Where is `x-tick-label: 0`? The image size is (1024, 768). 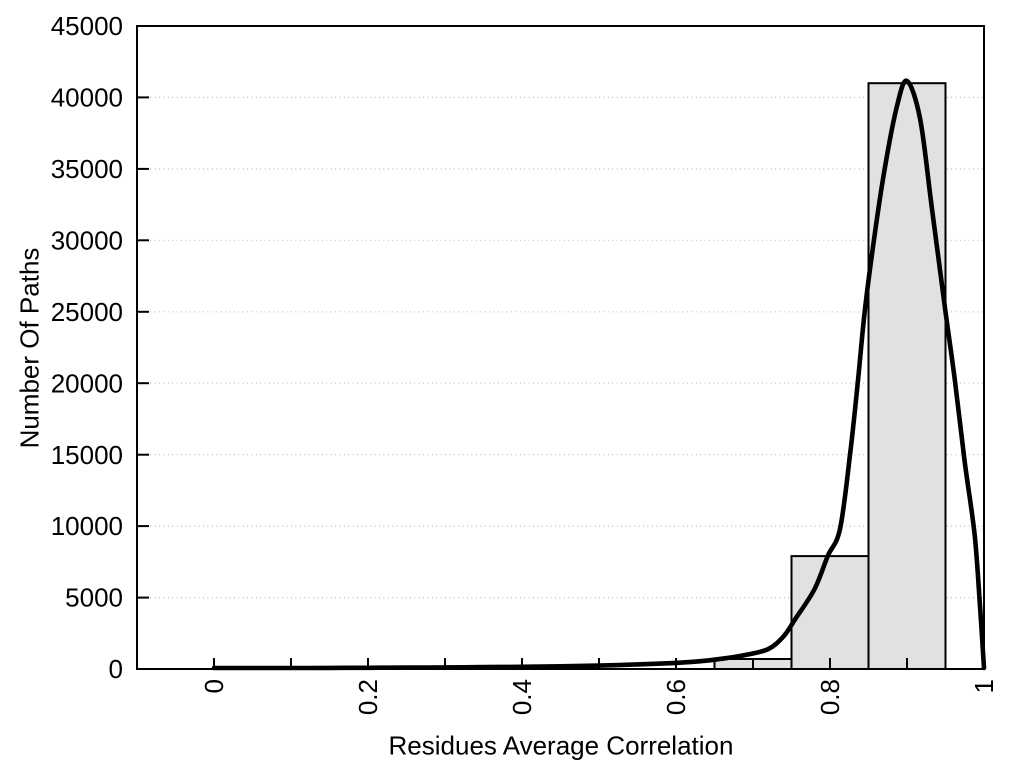 x-tick-label: 0 is located at coordinates (214, 686).